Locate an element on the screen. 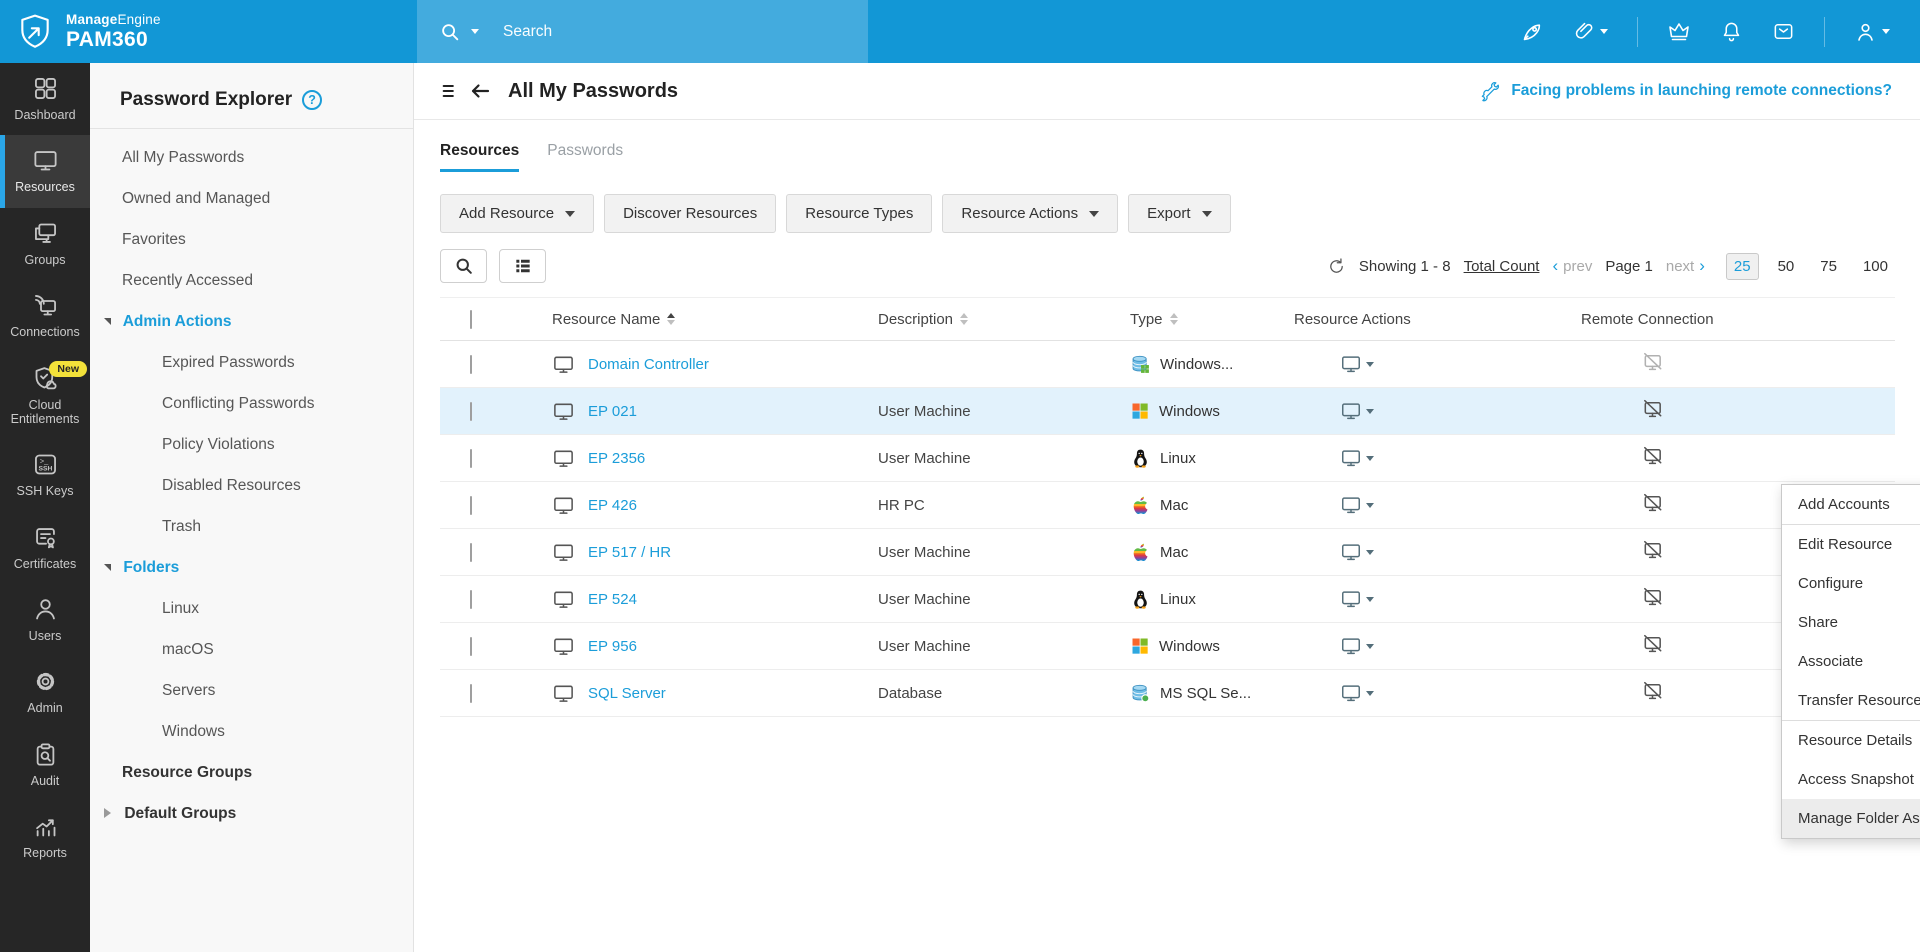  inbox-icon is located at coordinates (1783, 31).